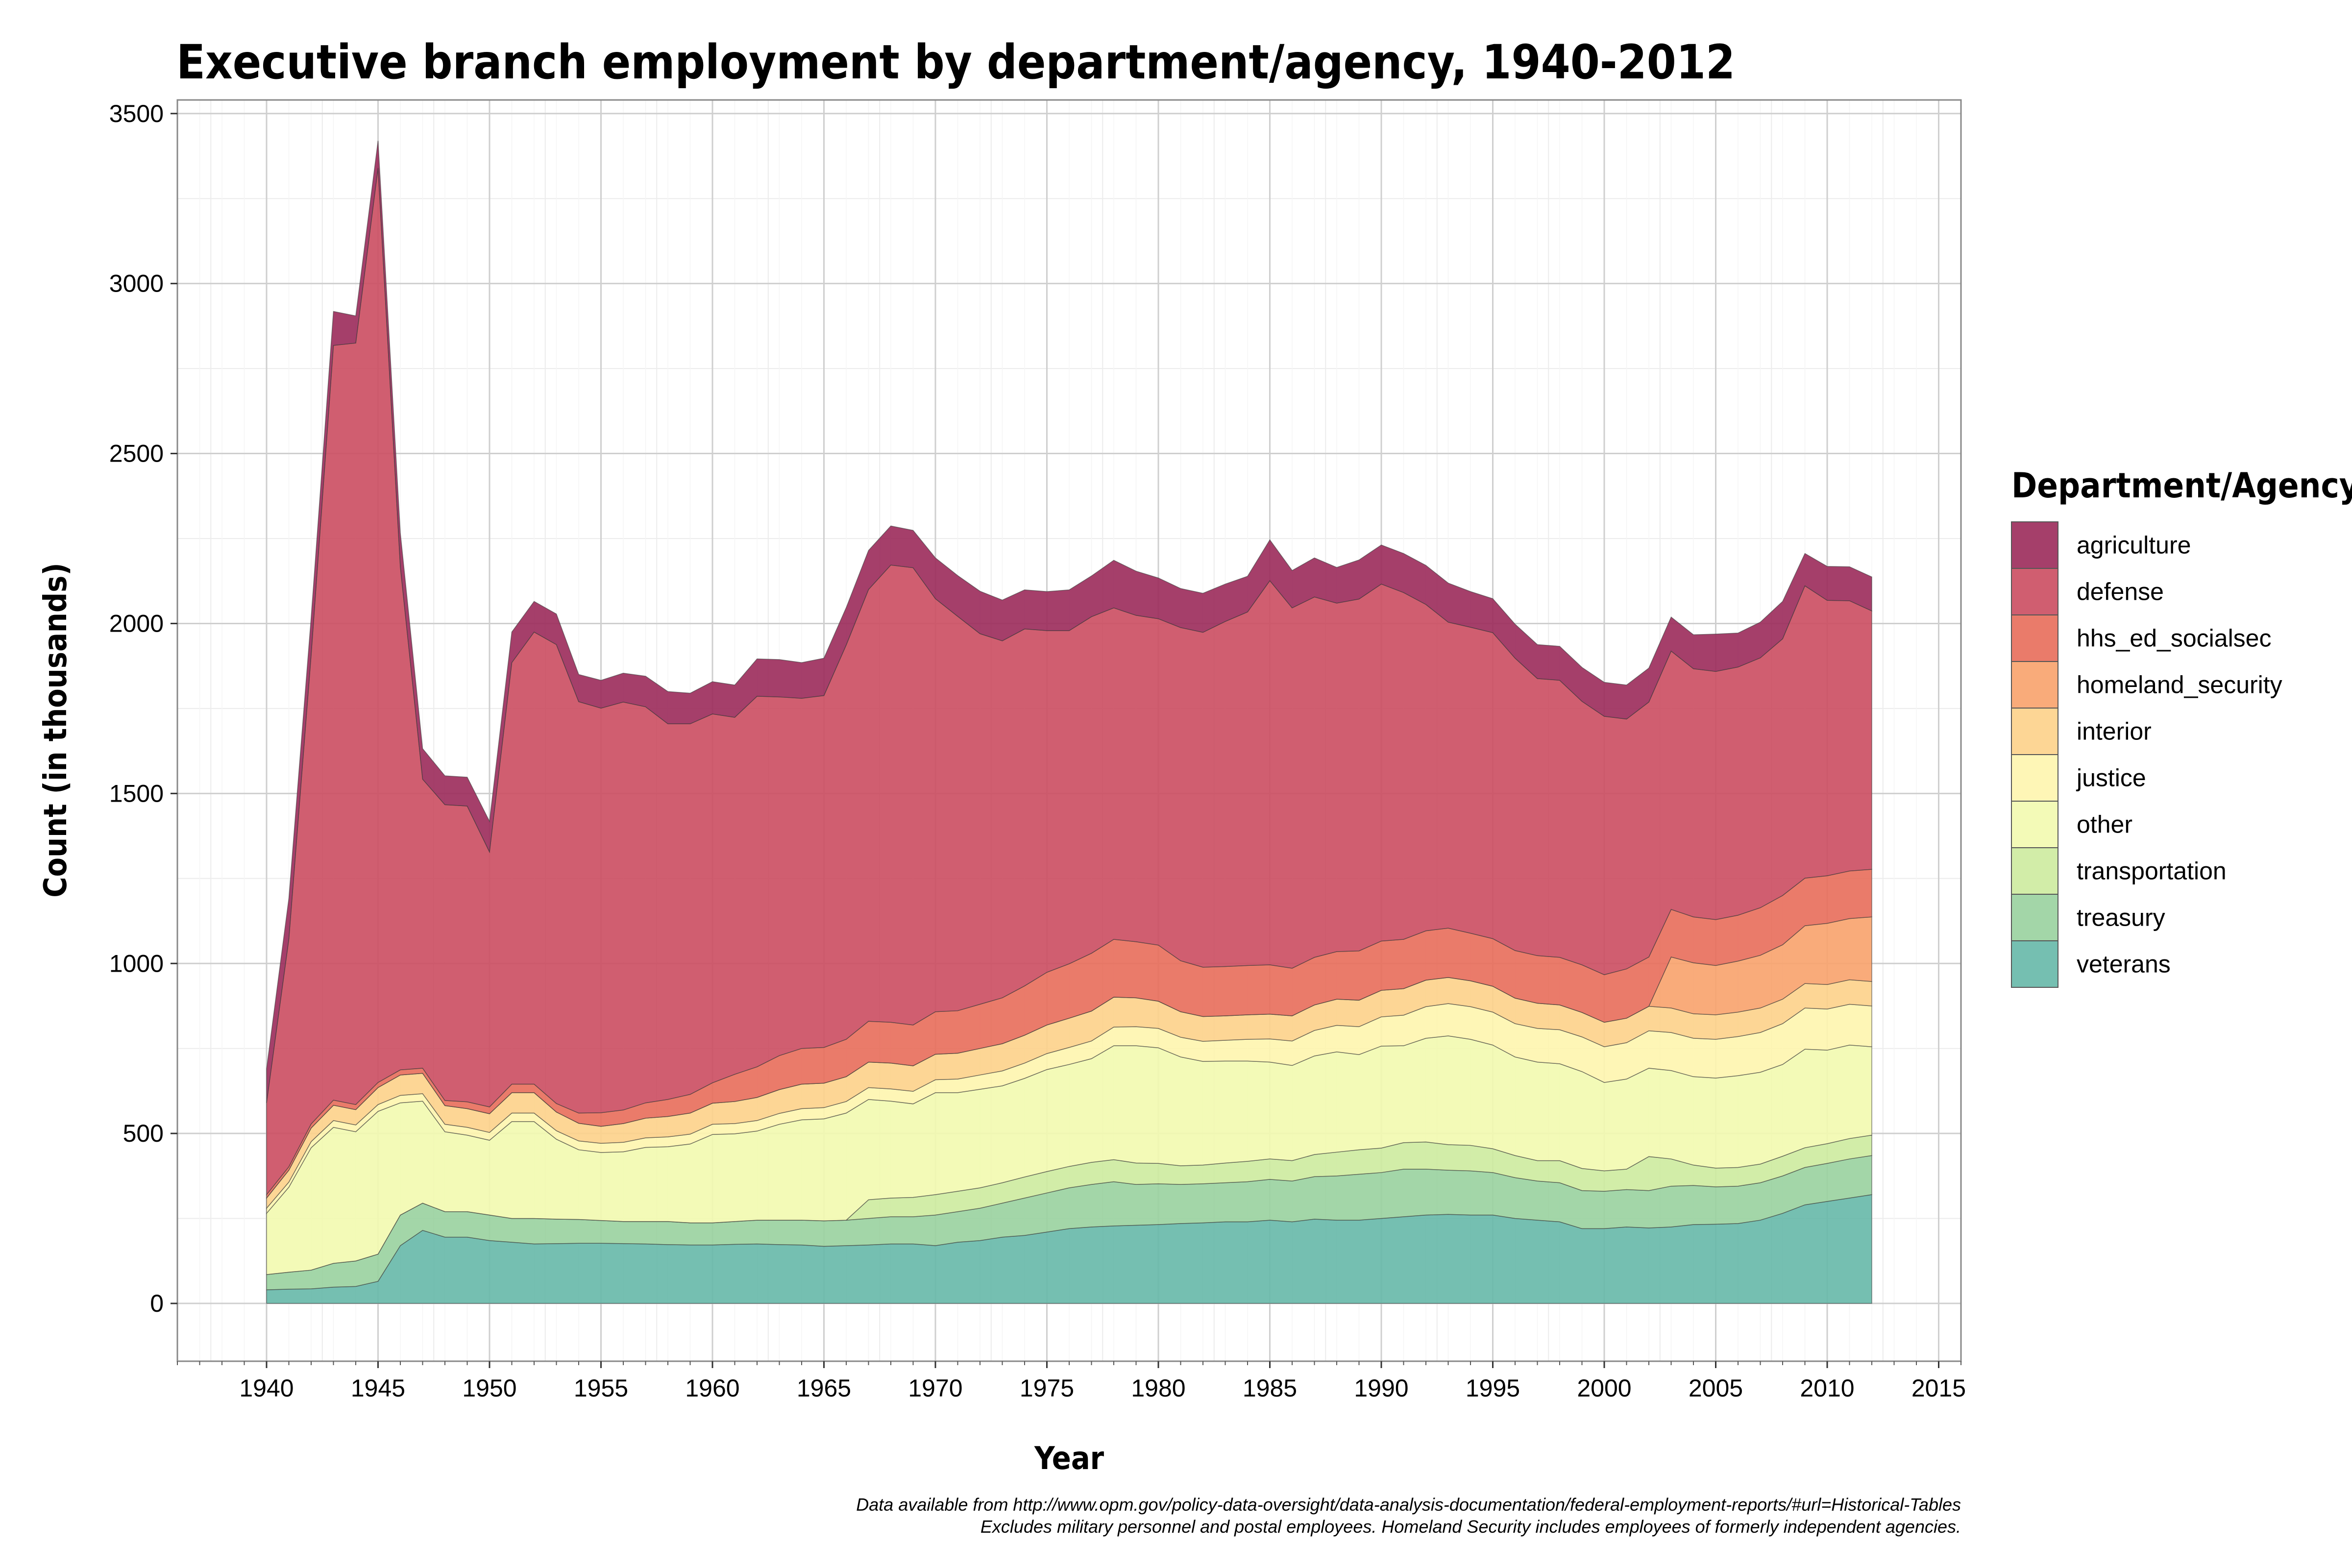  I want to click on legend-label-veterans: veterans, so click(2124, 964).